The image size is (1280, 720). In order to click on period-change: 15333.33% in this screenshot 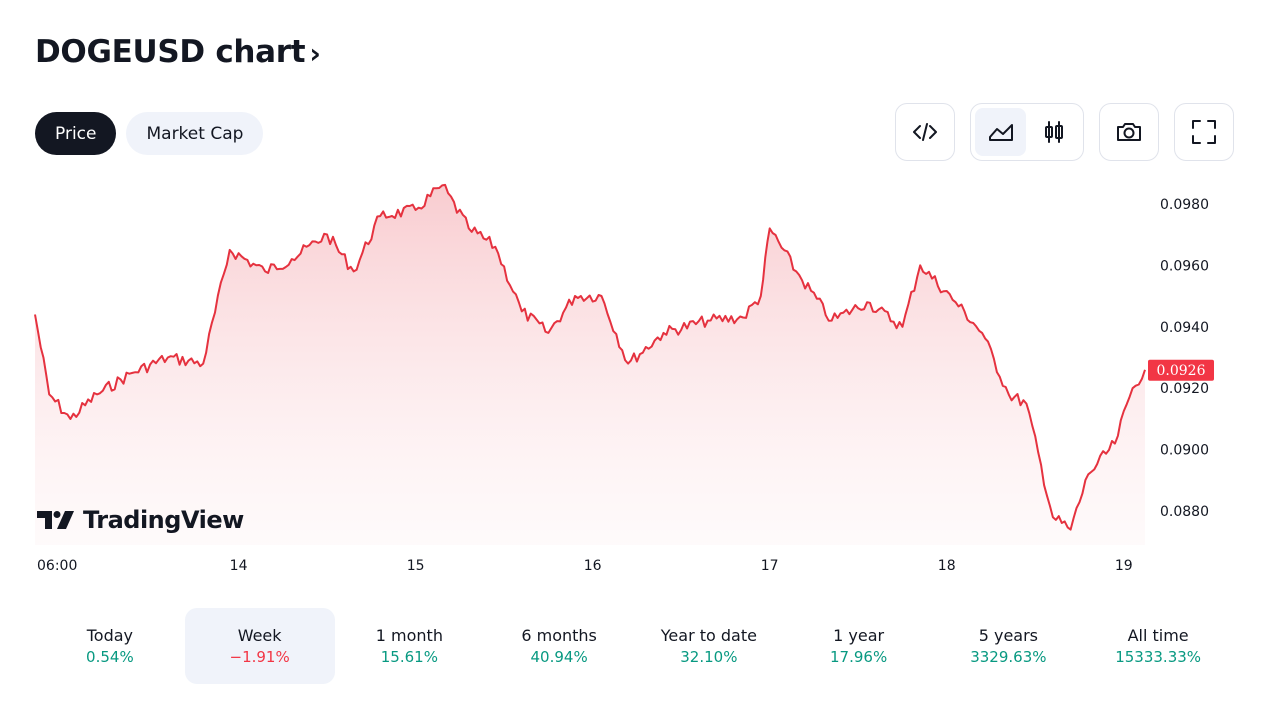, I will do `click(1158, 657)`.